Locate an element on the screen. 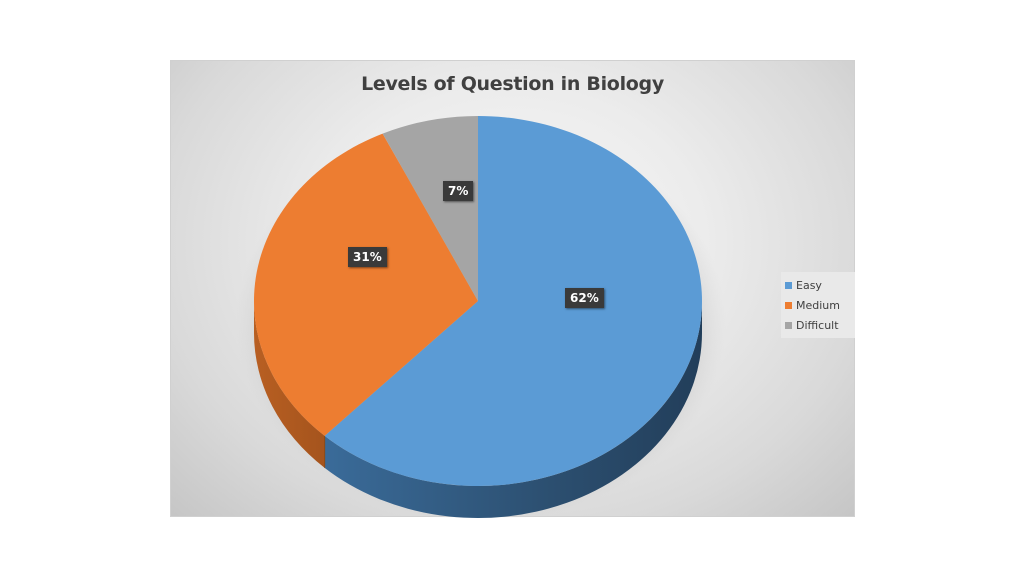 This screenshot has width=1024, height=576. data-label-medium: 31% is located at coordinates (367, 257).